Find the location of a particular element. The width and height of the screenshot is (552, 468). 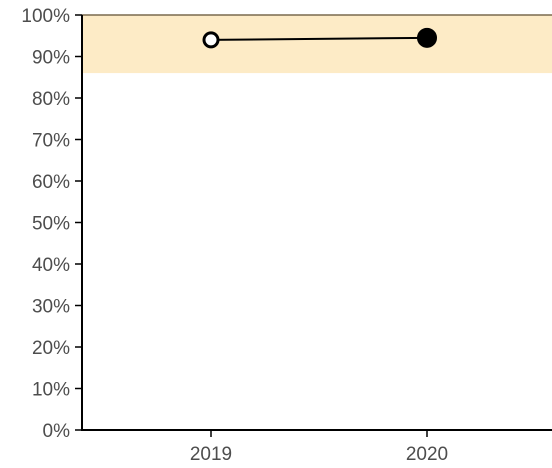

y-tick-label: 0% is located at coordinates (57, 431).